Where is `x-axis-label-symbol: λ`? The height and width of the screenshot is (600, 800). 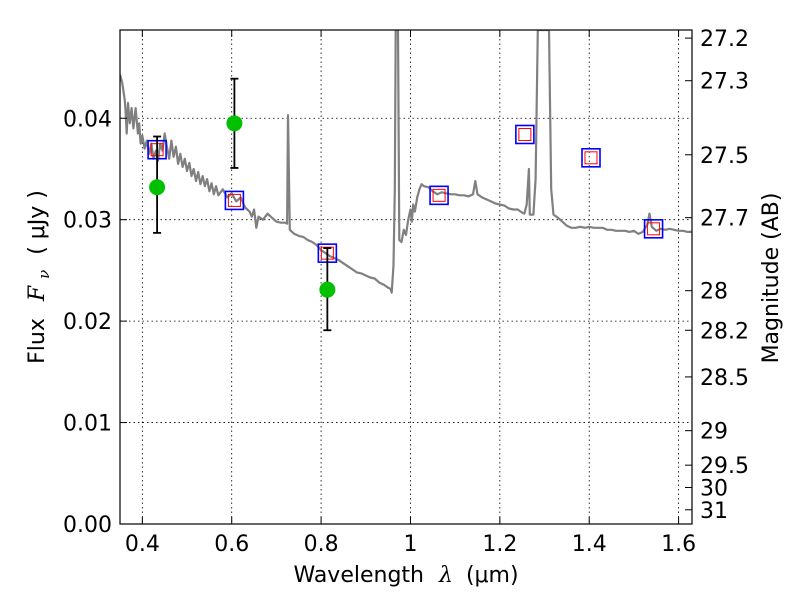 x-axis-label-symbol: λ is located at coordinates (445, 575).